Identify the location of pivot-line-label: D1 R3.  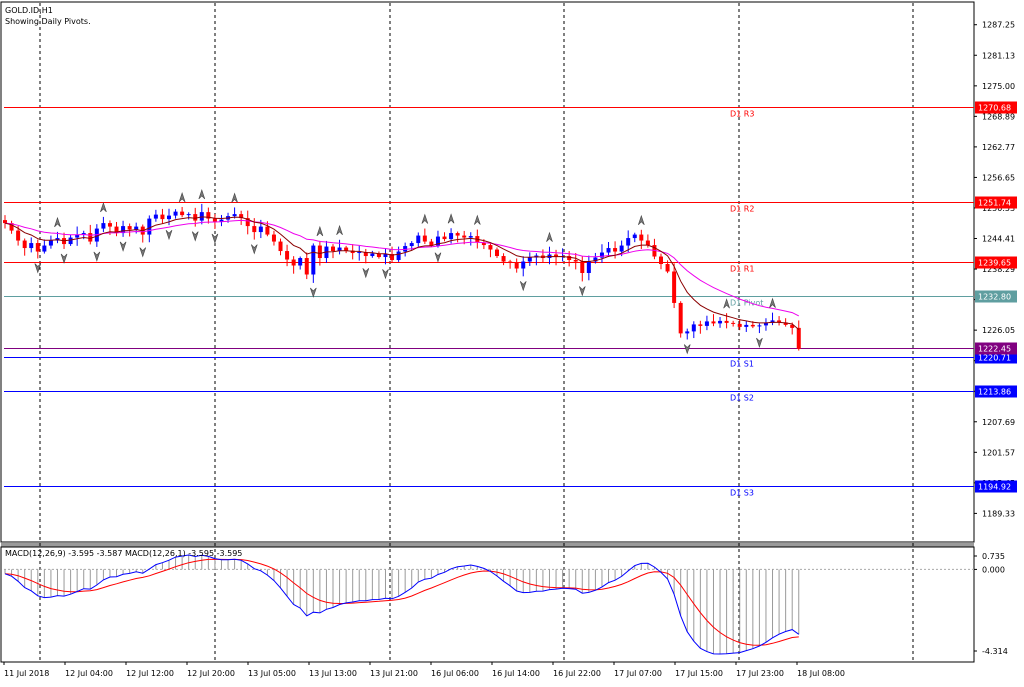
(742, 114).